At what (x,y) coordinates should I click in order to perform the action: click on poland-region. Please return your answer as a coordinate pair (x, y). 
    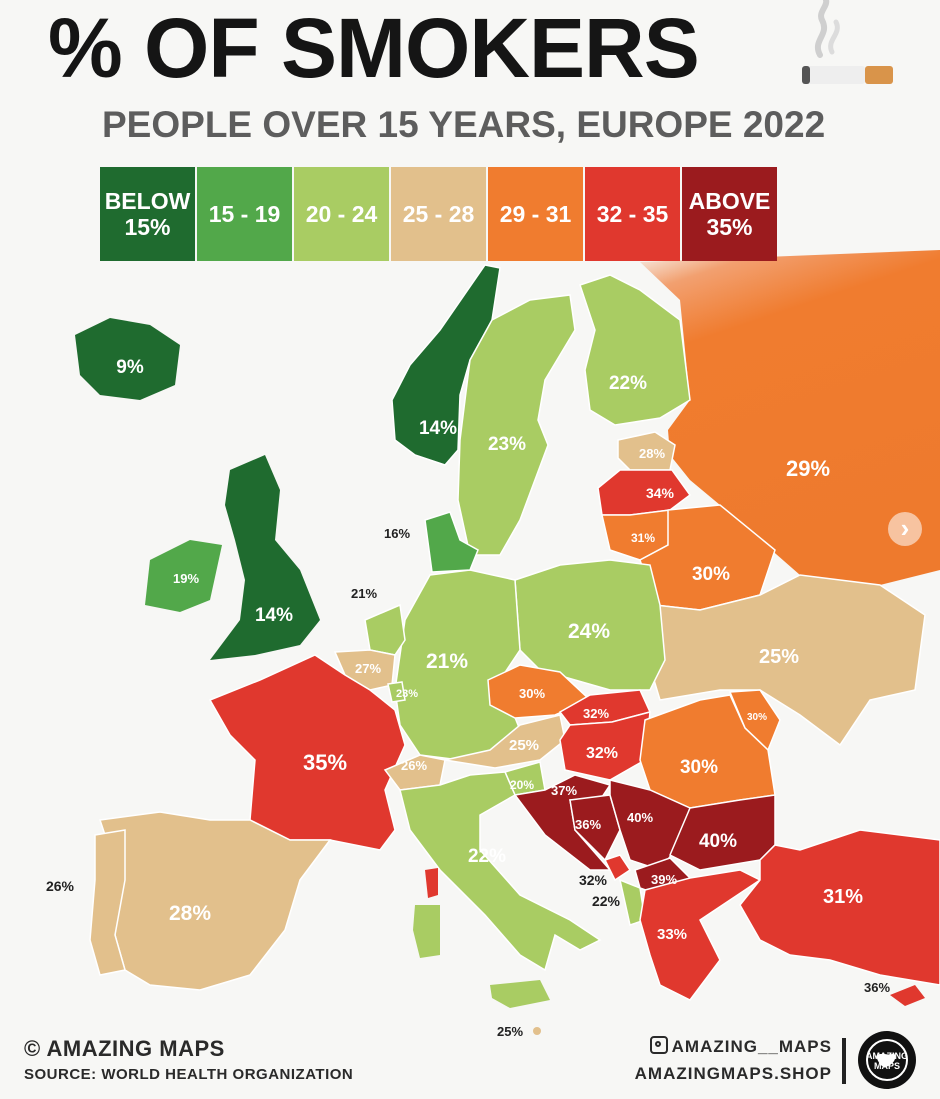
    Looking at the image, I should click on (590, 625).